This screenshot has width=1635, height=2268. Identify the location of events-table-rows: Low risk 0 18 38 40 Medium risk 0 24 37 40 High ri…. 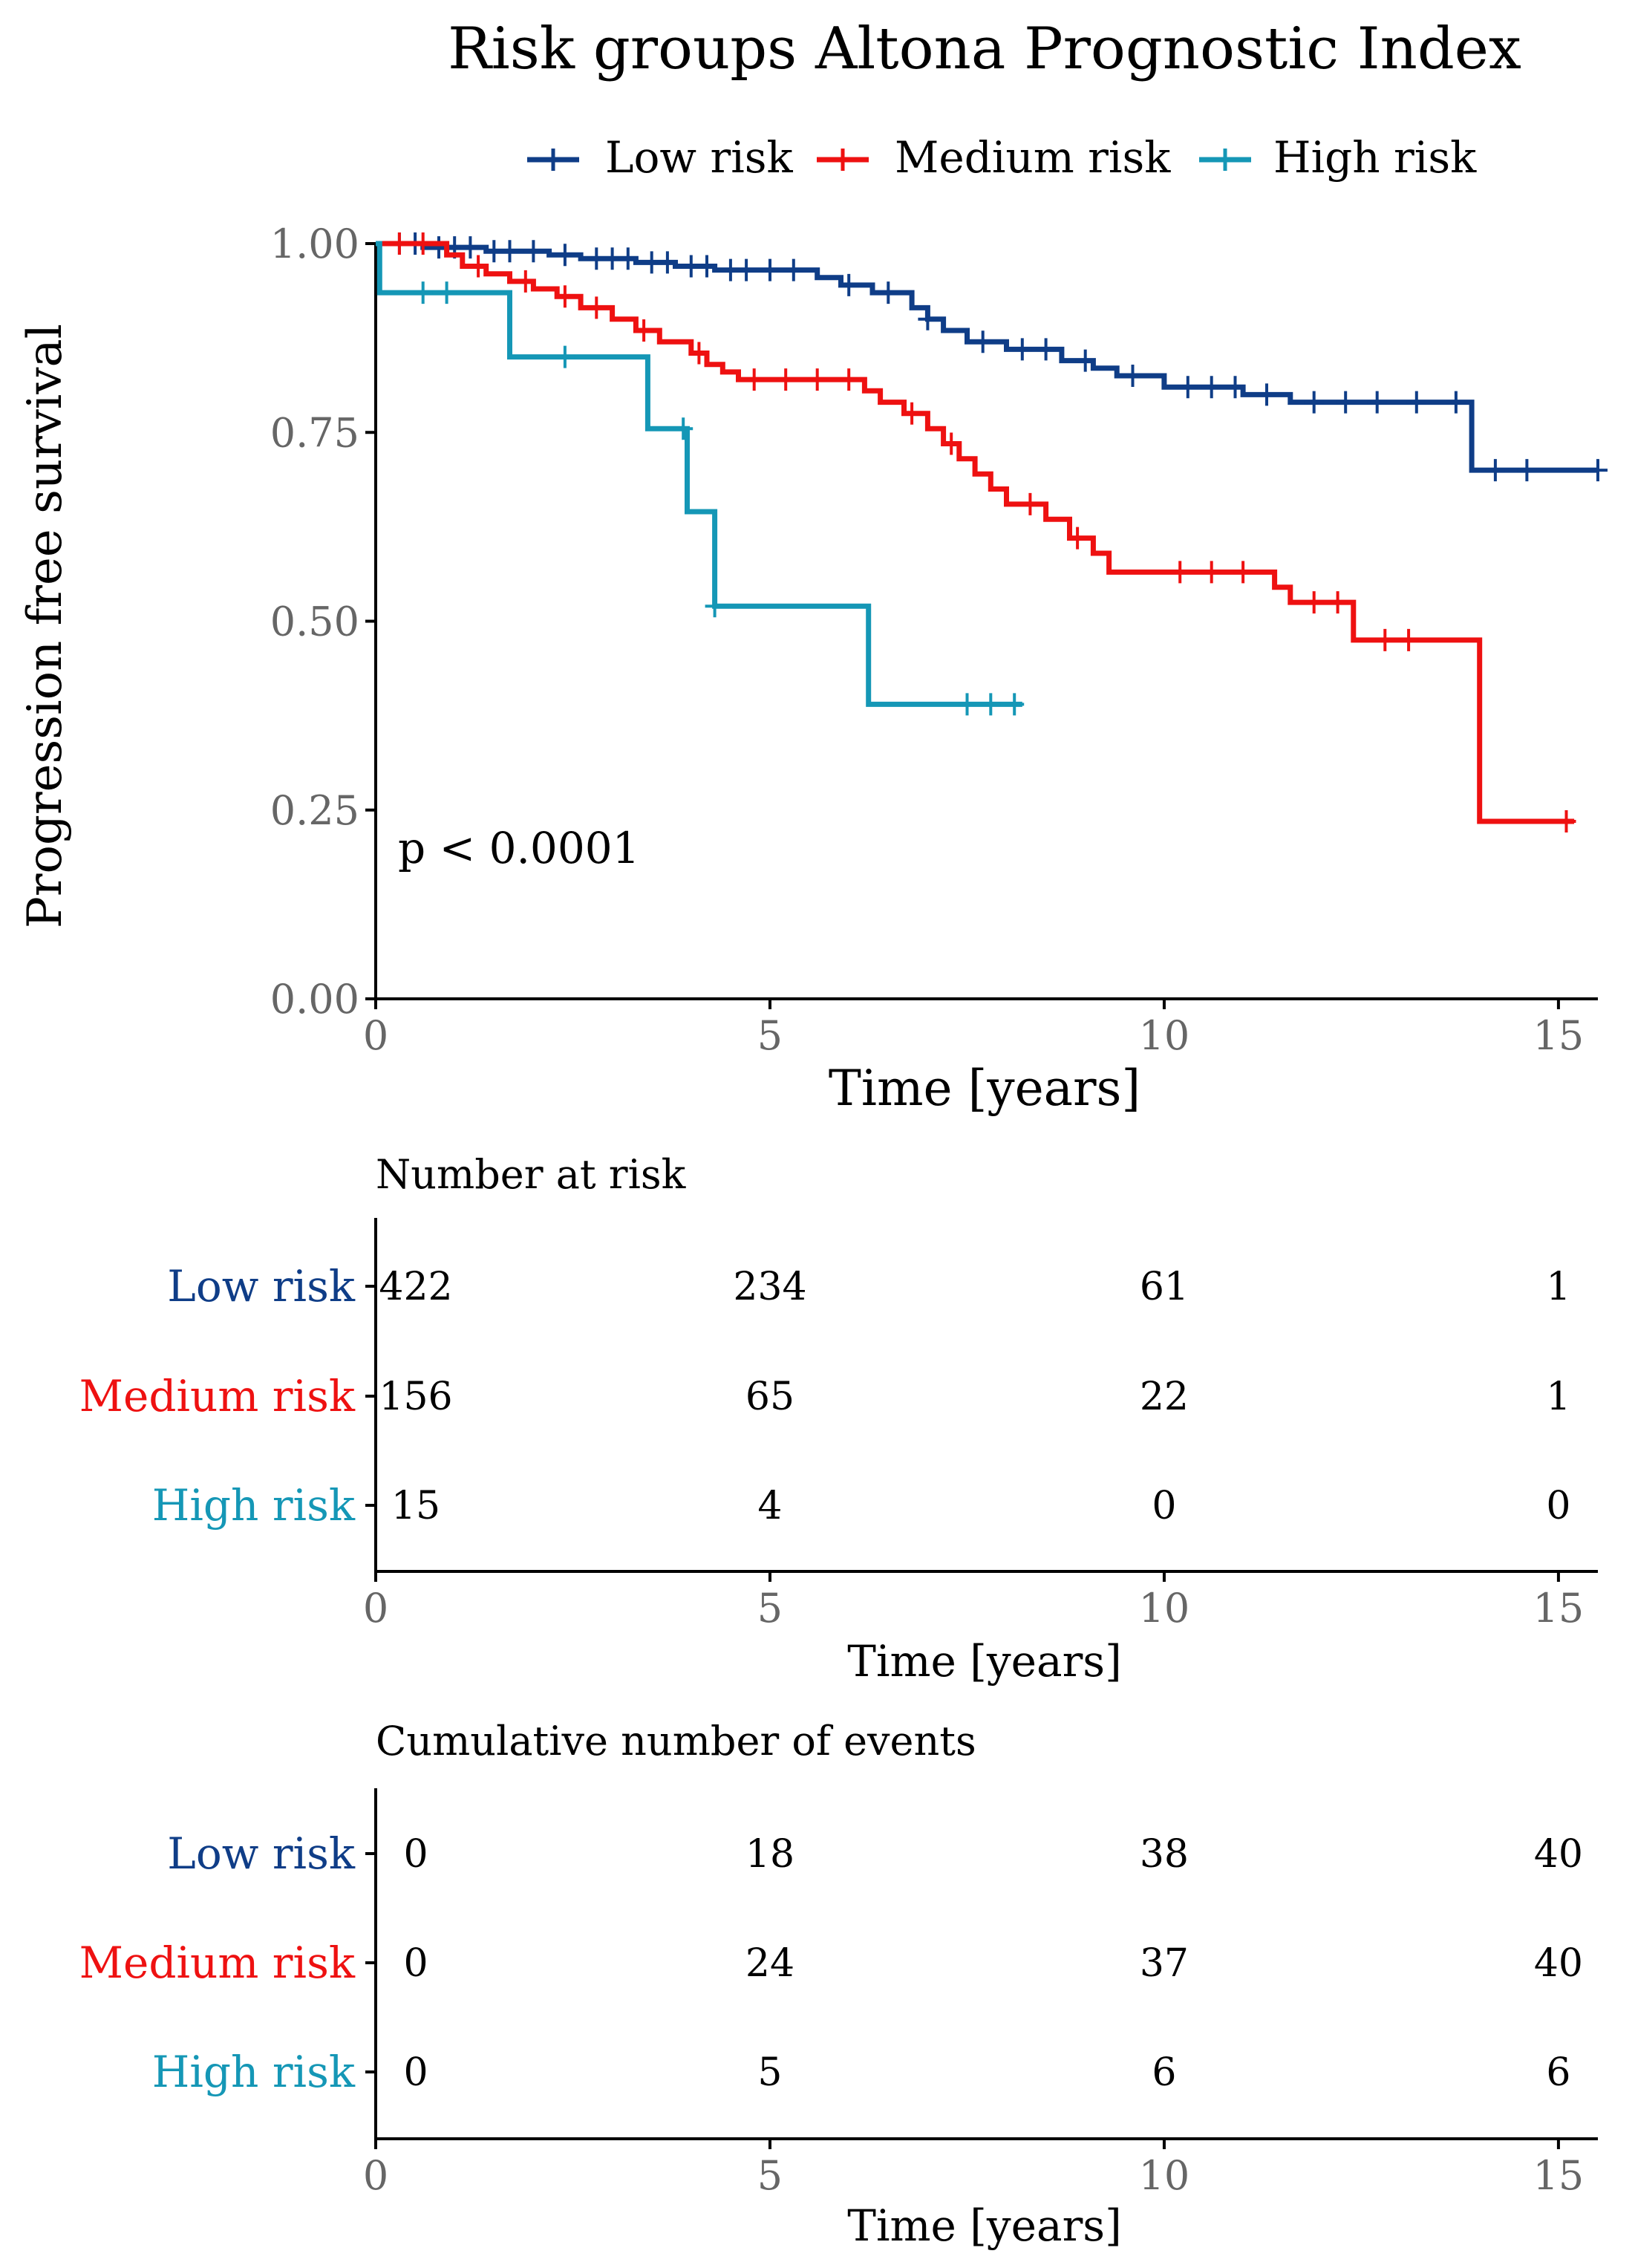
(831, 1962).